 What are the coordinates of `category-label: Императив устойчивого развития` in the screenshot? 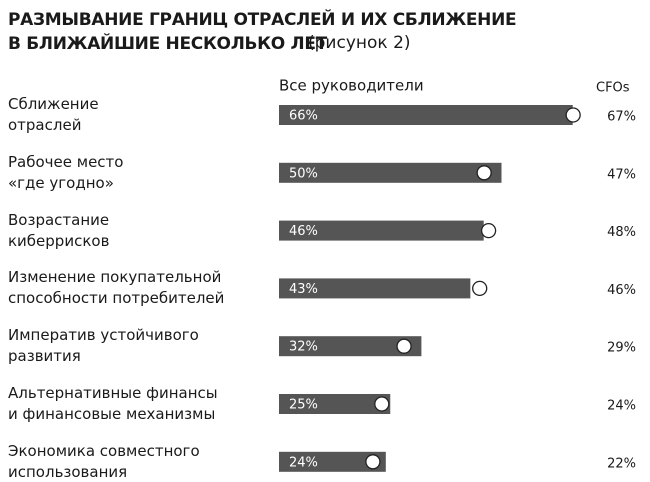 It's located at (103, 346).